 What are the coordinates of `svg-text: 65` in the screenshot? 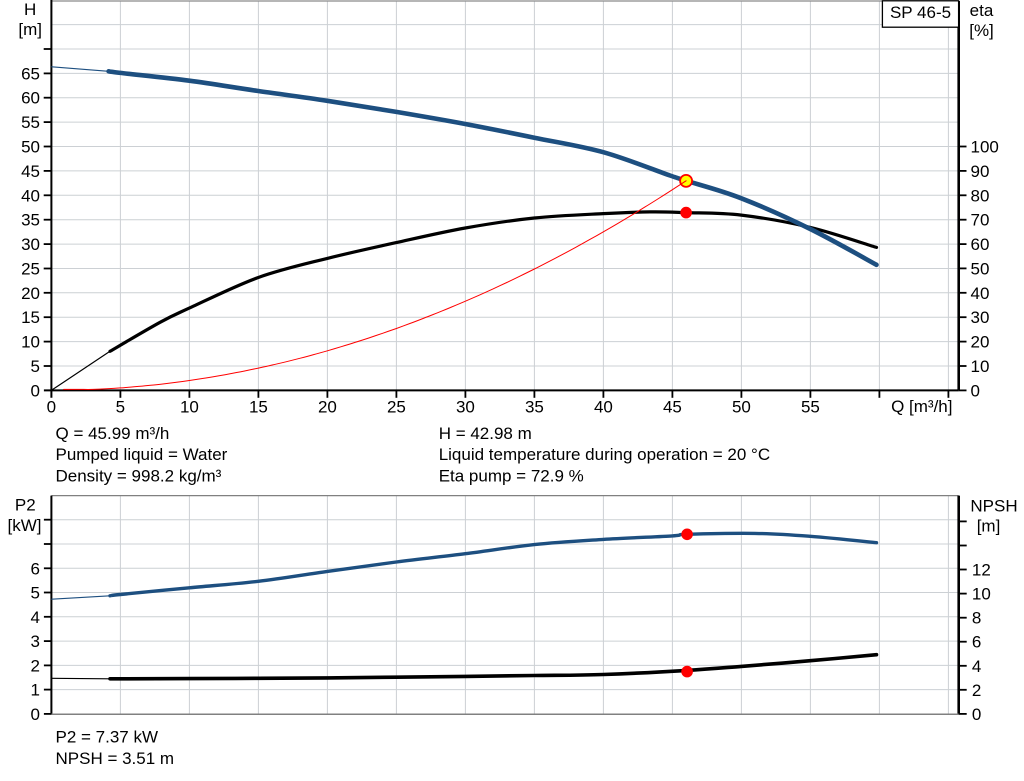 It's located at (30, 73).